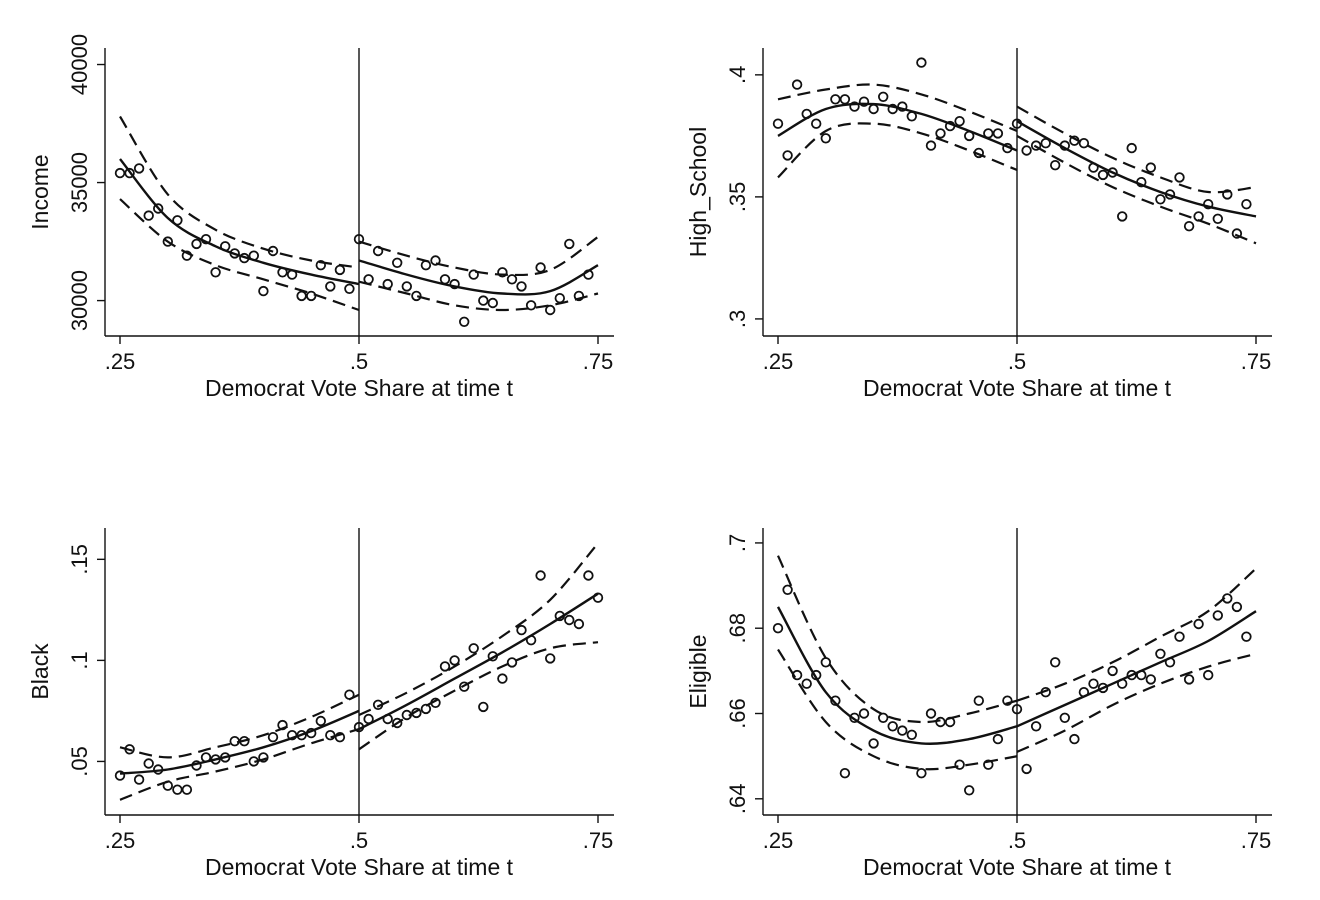  What do you see at coordinates (737, 543) in the screenshot?
I see `y-tick-label: .7` at bounding box center [737, 543].